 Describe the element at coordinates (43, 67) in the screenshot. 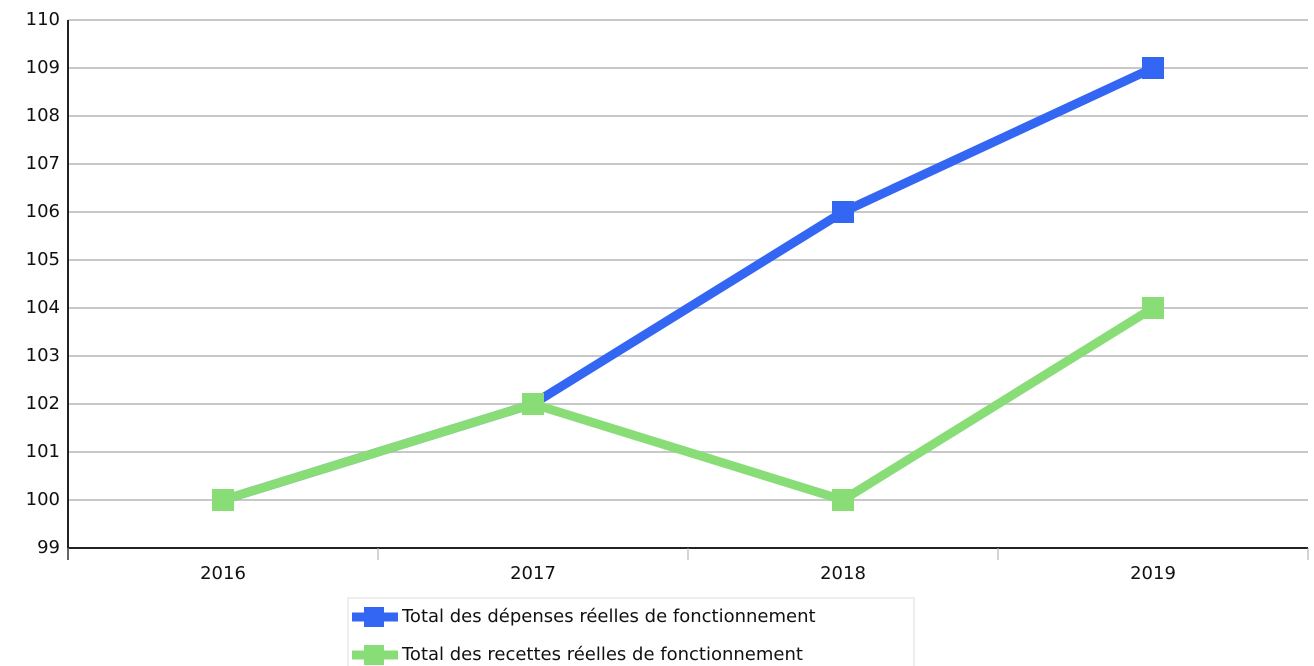

I see `y-tick-label: 109` at that location.